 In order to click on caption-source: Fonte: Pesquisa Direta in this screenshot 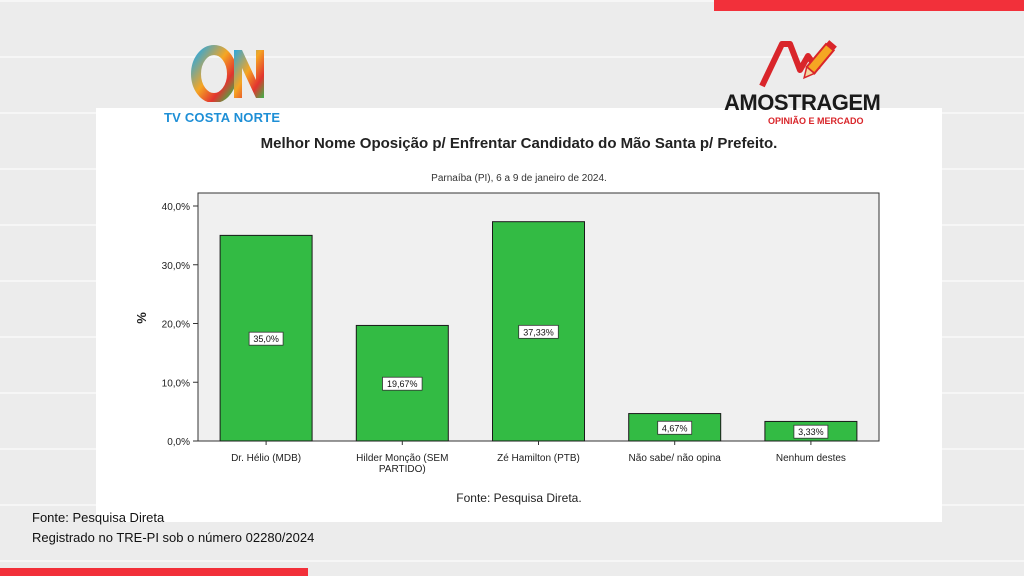, I will do `click(98, 517)`.